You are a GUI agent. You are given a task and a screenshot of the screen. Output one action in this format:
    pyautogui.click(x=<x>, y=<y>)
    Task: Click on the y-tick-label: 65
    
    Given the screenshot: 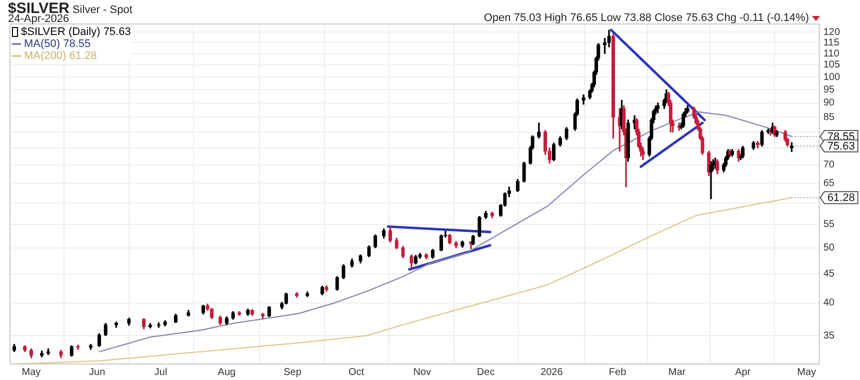 What is the action you would take?
    pyautogui.click(x=829, y=183)
    